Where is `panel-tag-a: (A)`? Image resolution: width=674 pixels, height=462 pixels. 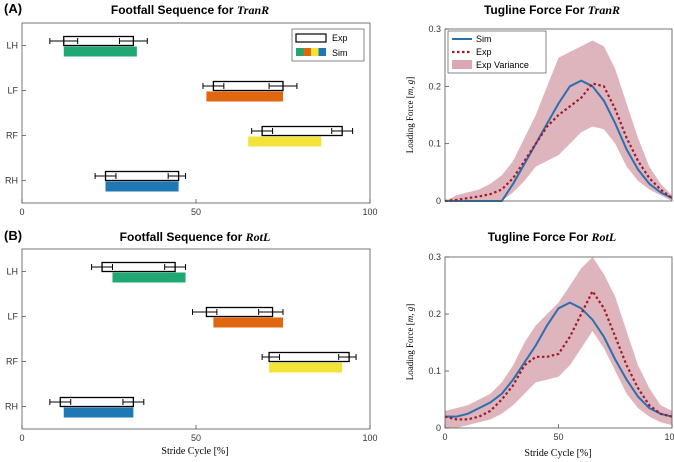
panel-tag-a: (A) is located at coordinates (13, 8).